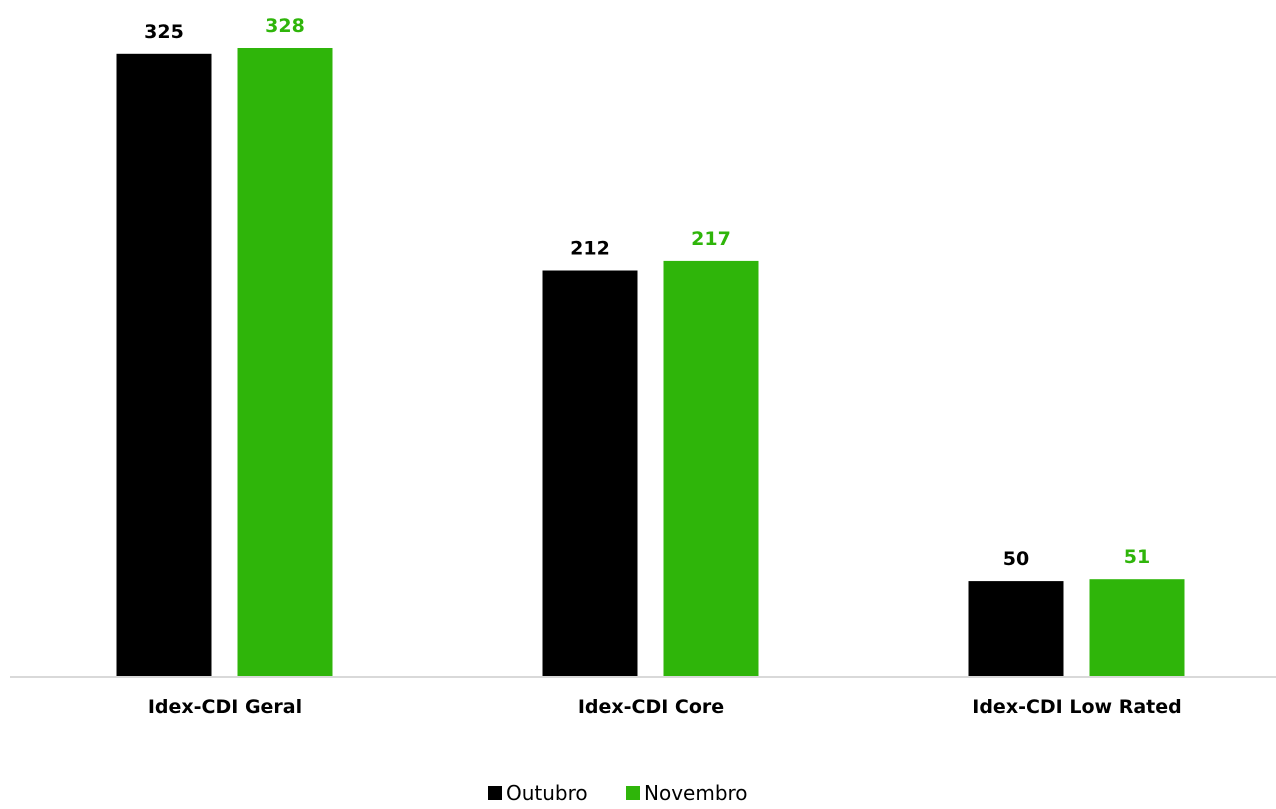 This screenshot has height=809, width=1276. Describe the element at coordinates (225, 707) in the screenshot. I see `category-label-0: Idex-CDI Geral` at that location.